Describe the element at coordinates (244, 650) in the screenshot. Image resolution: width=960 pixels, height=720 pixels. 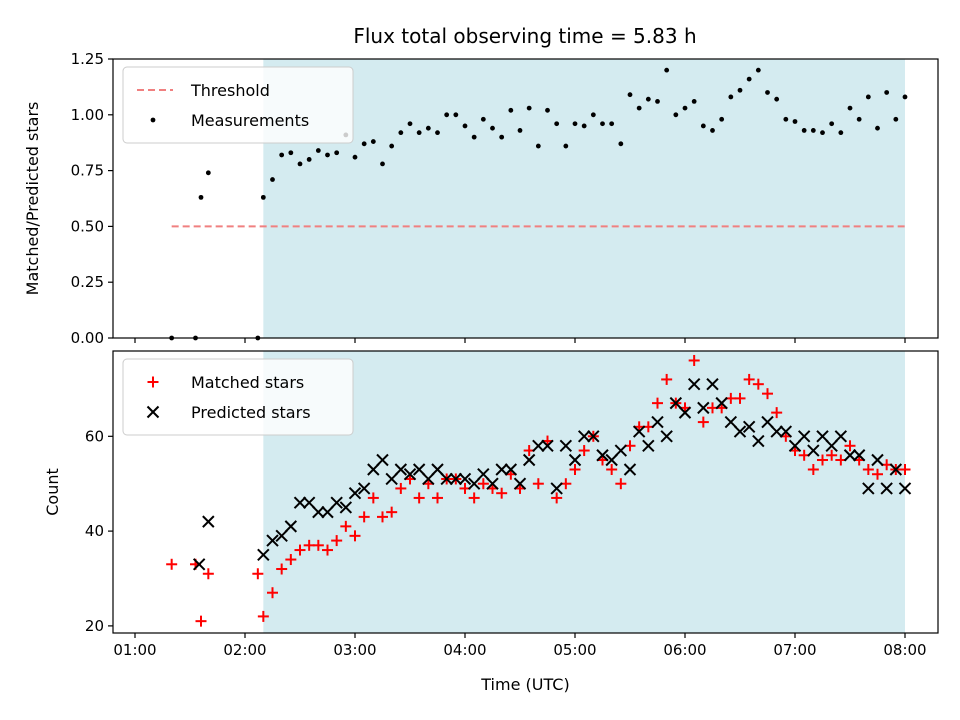
I see `x-tick-label: 02:00` at that location.